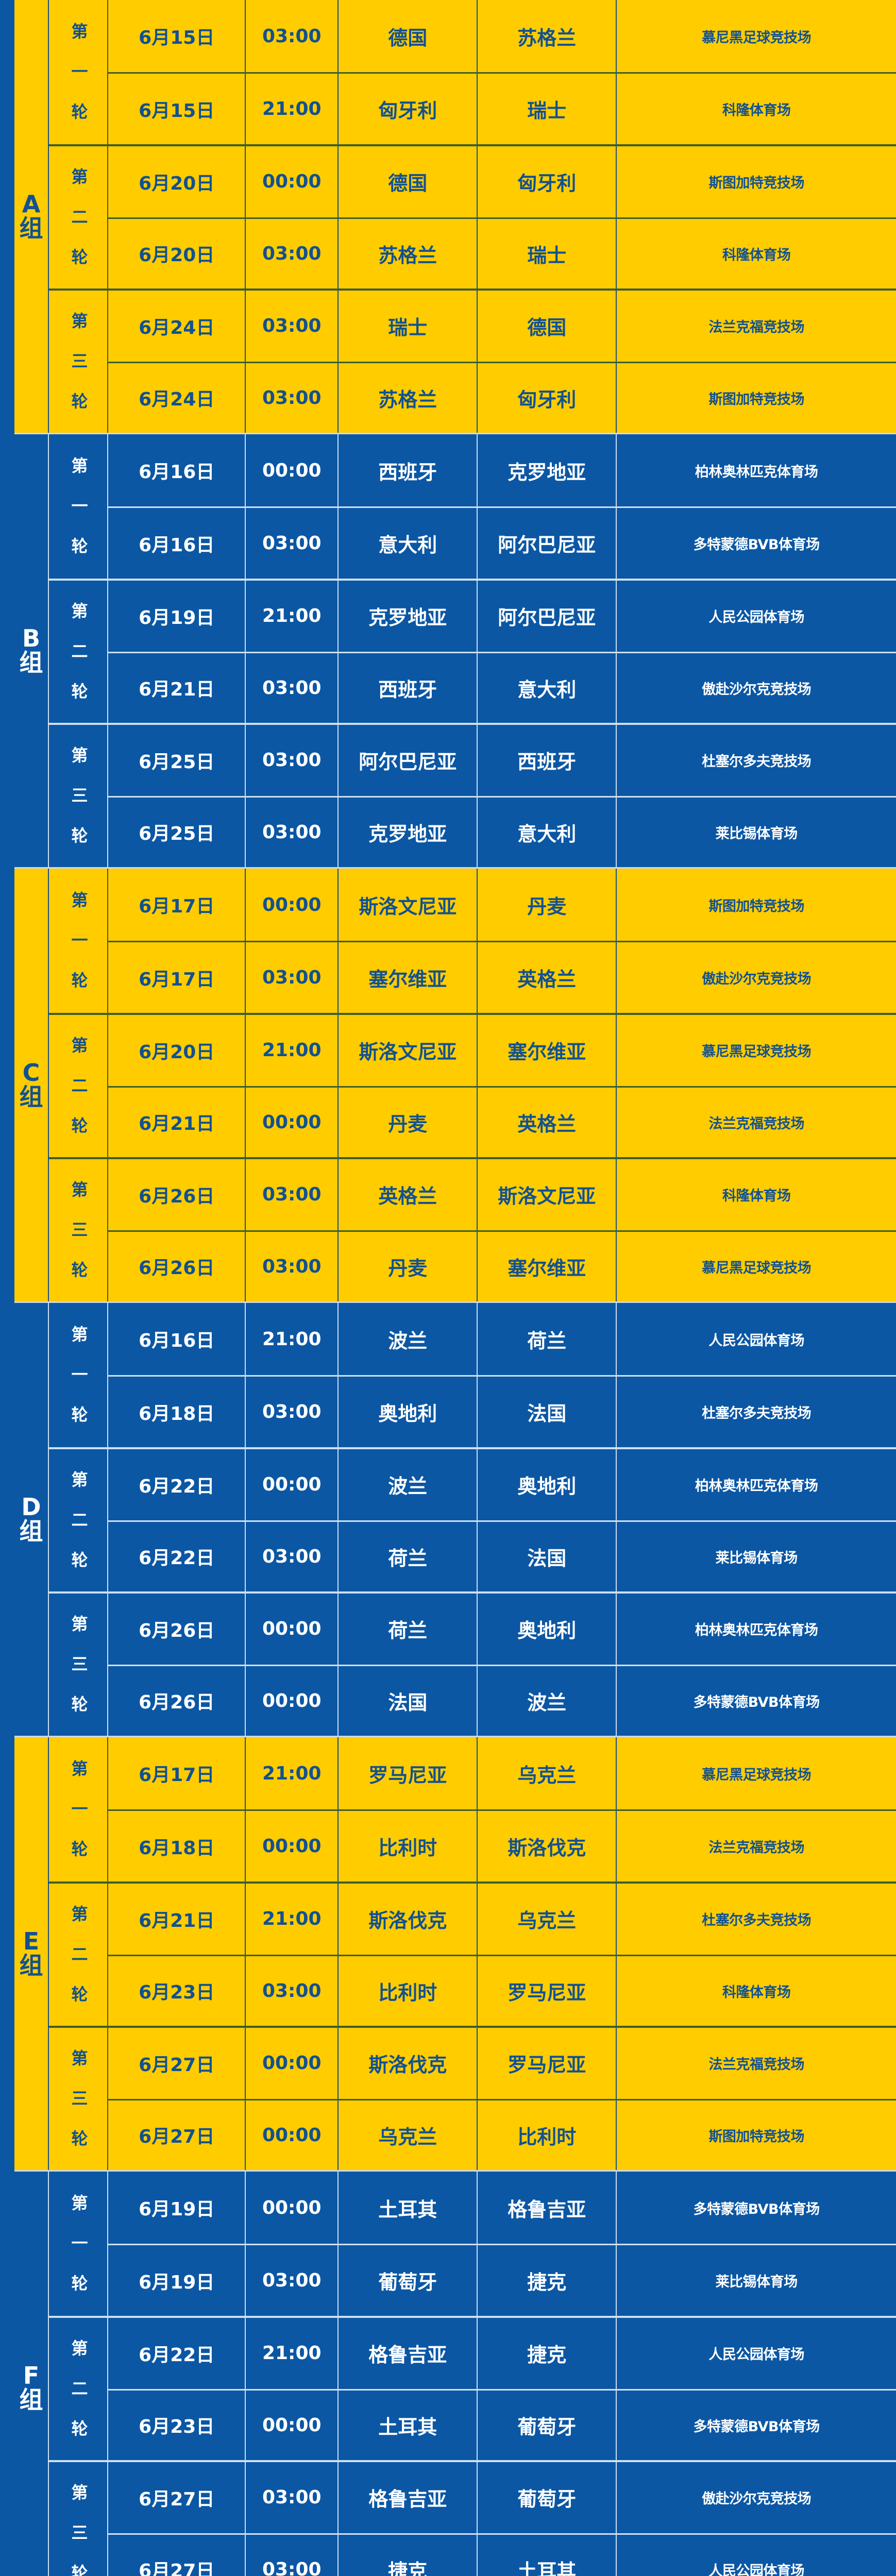 The image size is (896, 2576). I want to click on match-team-home: 波兰, so click(407, 1339).